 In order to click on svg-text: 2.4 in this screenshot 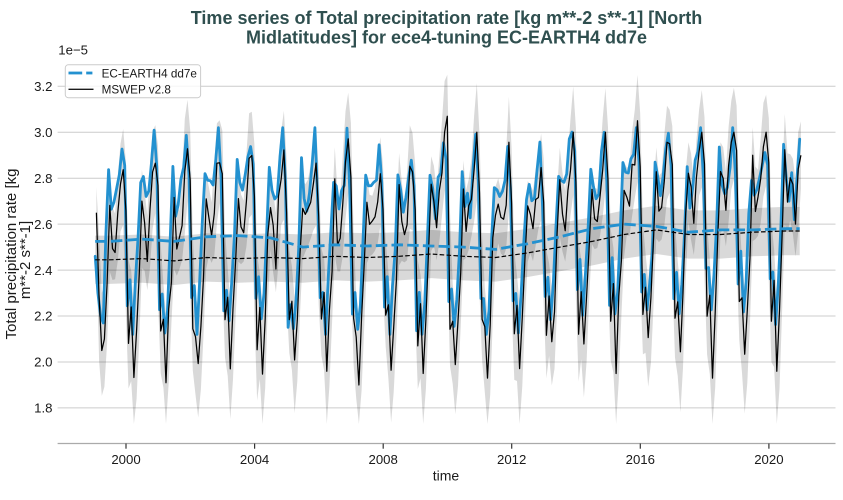, I will do `click(43, 270)`.